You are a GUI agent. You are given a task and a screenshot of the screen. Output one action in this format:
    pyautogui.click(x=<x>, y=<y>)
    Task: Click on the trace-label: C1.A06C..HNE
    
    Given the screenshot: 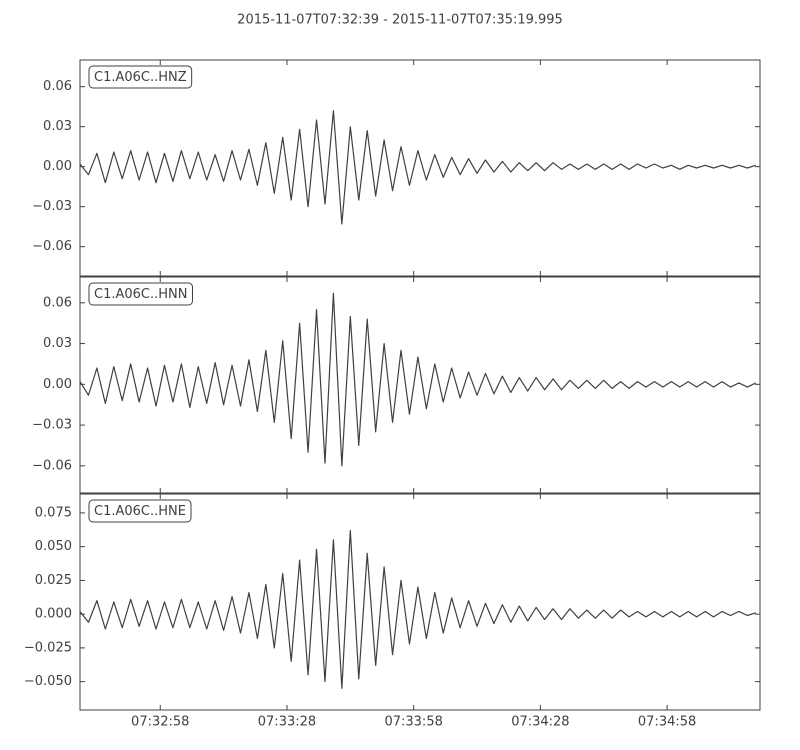 What is the action you would take?
    pyautogui.click(x=140, y=511)
    